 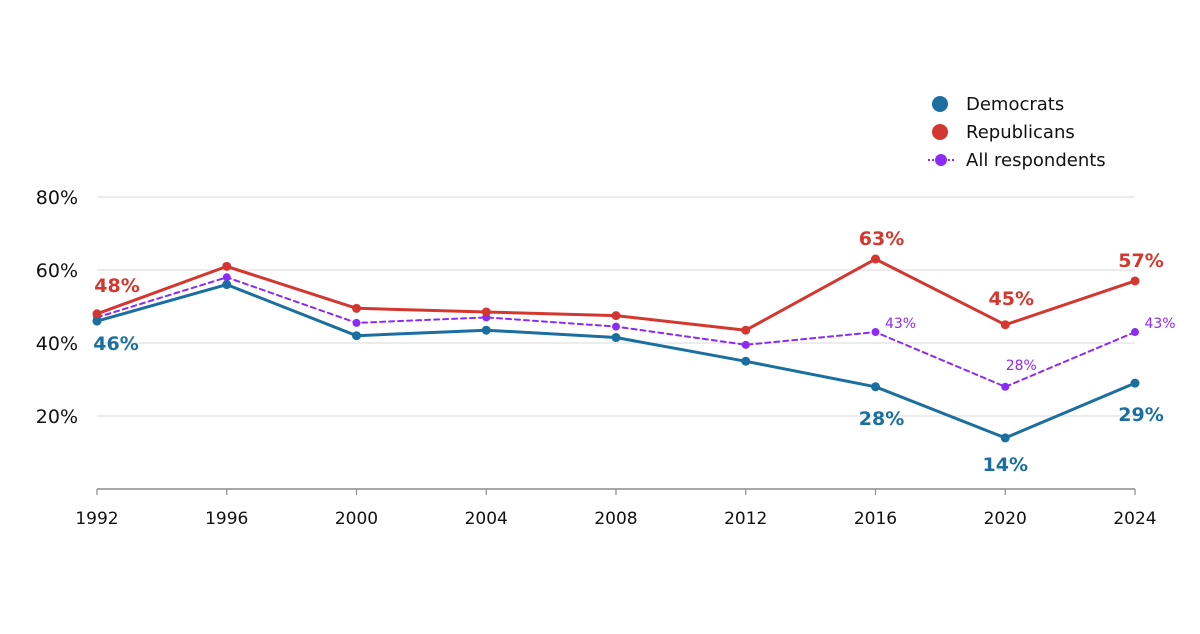 I want to click on x-tick-label: 2016, so click(x=875, y=519).